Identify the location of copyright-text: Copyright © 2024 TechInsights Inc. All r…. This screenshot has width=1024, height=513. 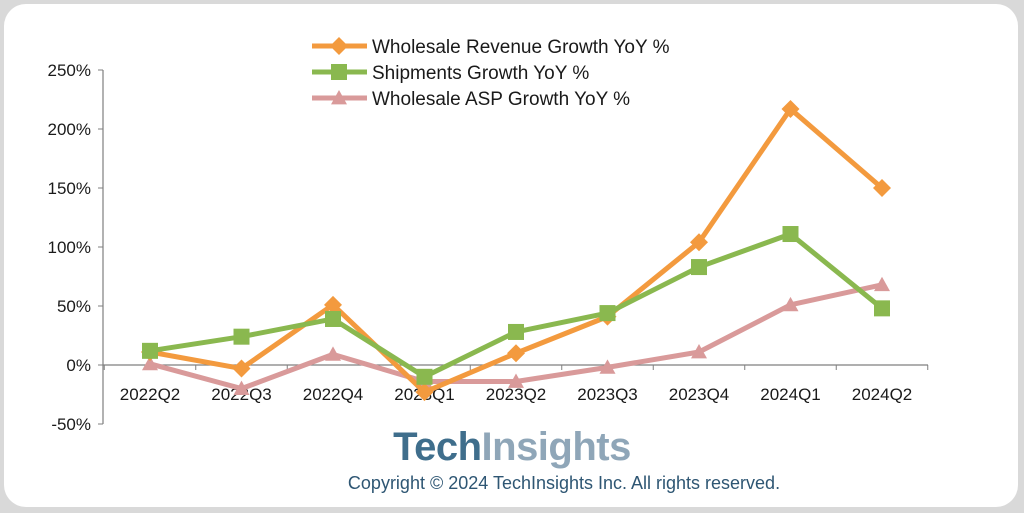
(564, 483).